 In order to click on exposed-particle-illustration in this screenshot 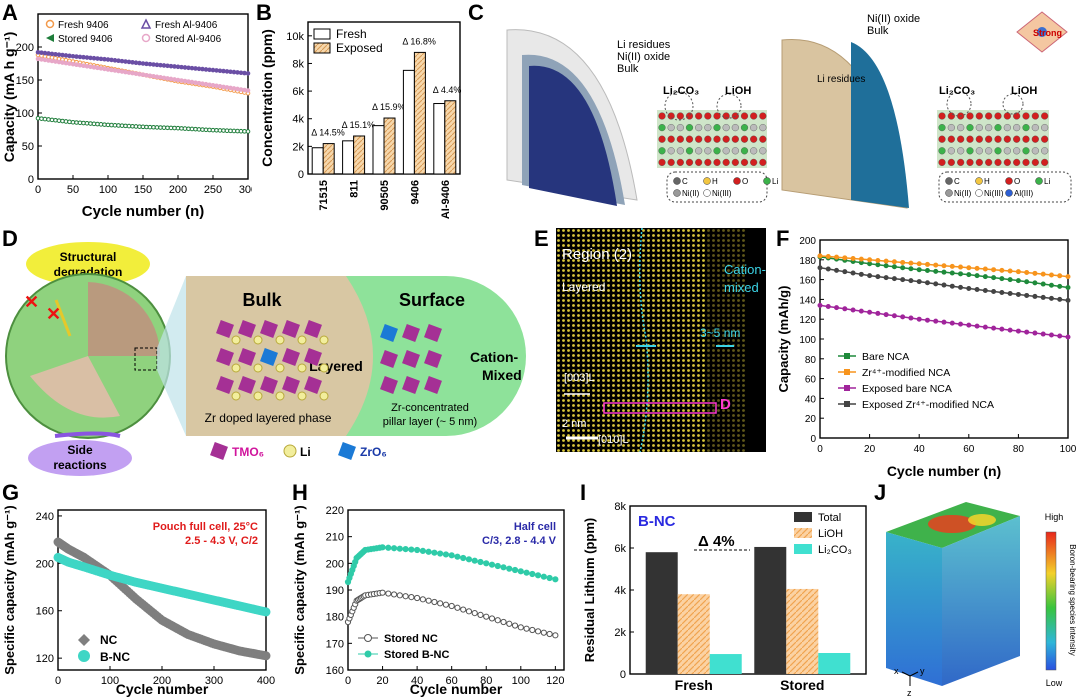, I will do `click(845, 123)`.